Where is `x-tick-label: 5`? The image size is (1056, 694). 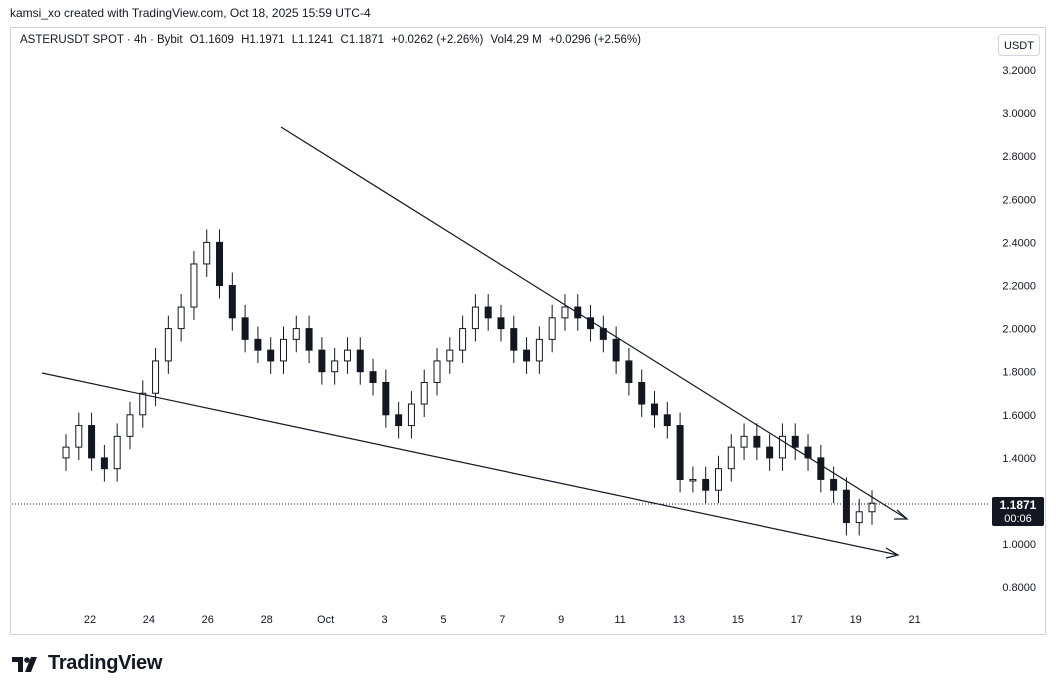
x-tick-label: 5 is located at coordinates (443, 620).